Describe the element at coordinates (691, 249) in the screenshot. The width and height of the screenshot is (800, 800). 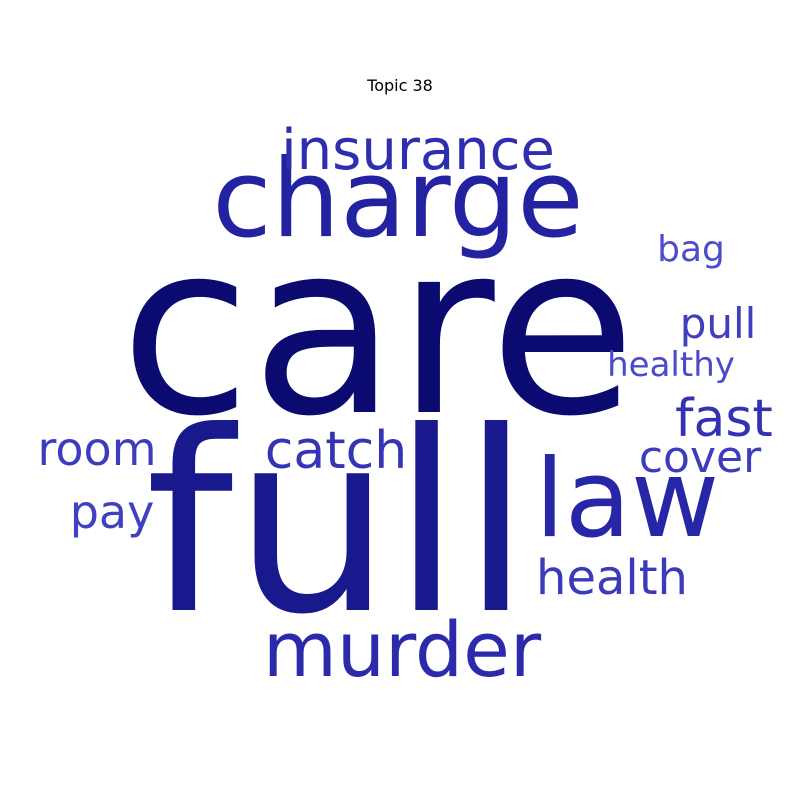
I see `word-bag: bag` at that location.